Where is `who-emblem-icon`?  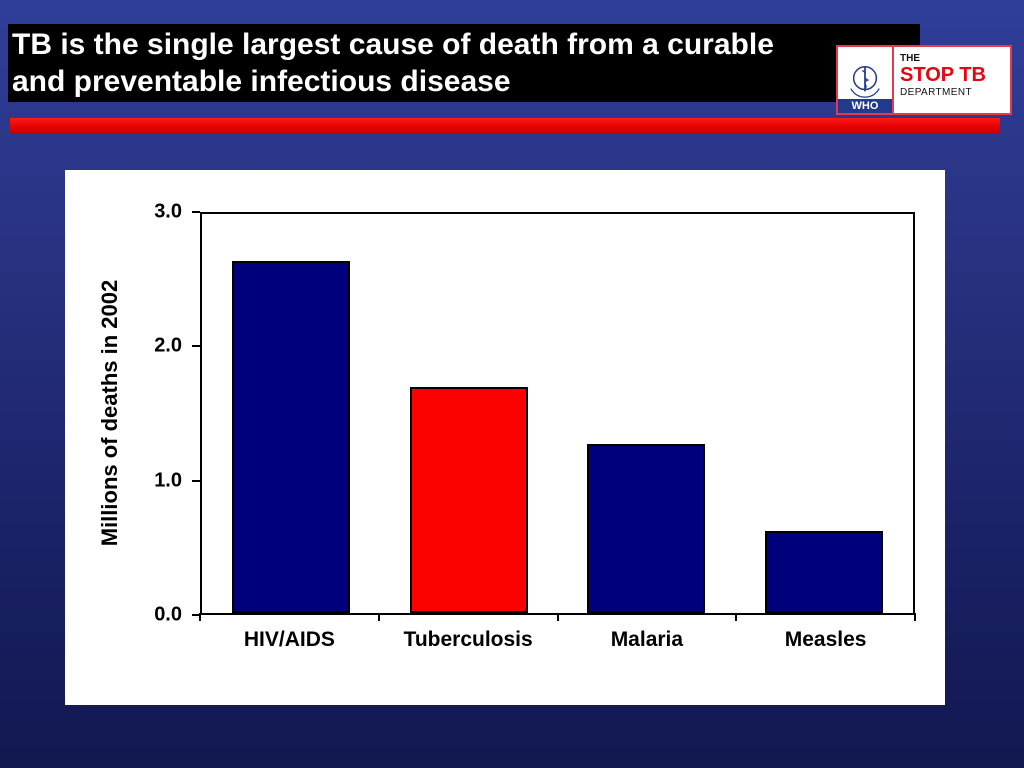
who-emblem-icon is located at coordinates (865, 82).